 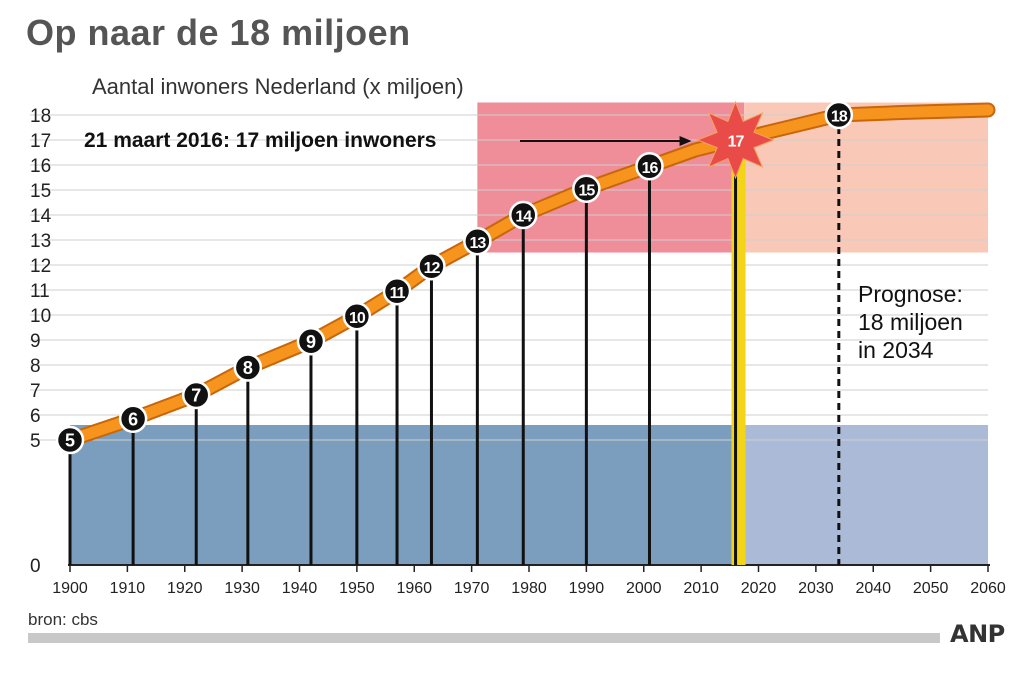 What do you see at coordinates (40, 266) in the screenshot?
I see `y-tick-label: 12` at bounding box center [40, 266].